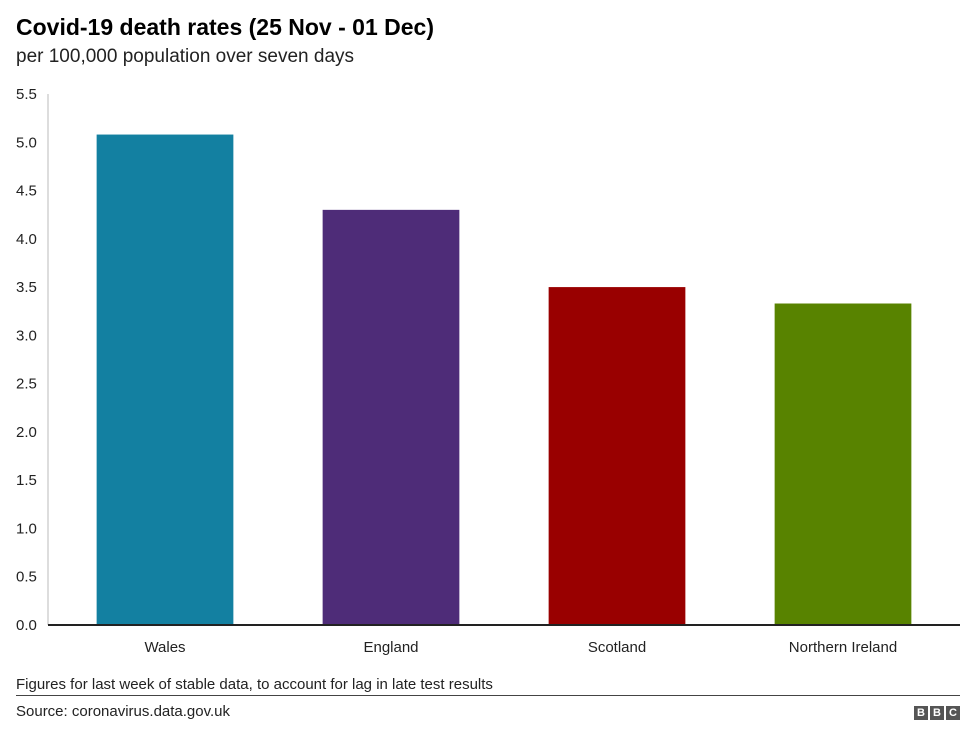 The image size is (976, 740). Describe the element at coordinates (953, 713) in the screenshot. I see `bbc-logo-block: C` at that location.